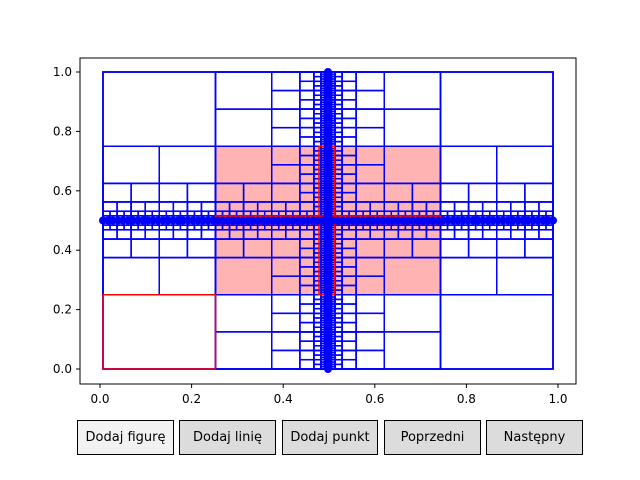 Image resolution: width=640 pixels, height=480 pixels. I want to click on y-tick-label: 0.0, so click(62, 369).